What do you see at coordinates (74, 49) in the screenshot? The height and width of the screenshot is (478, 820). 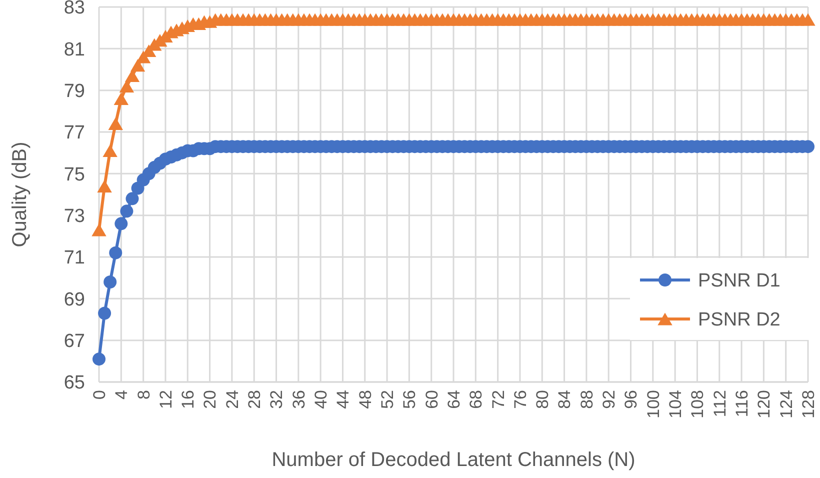 I see `y-tick-label: 81` at bounding box center [74, 49].